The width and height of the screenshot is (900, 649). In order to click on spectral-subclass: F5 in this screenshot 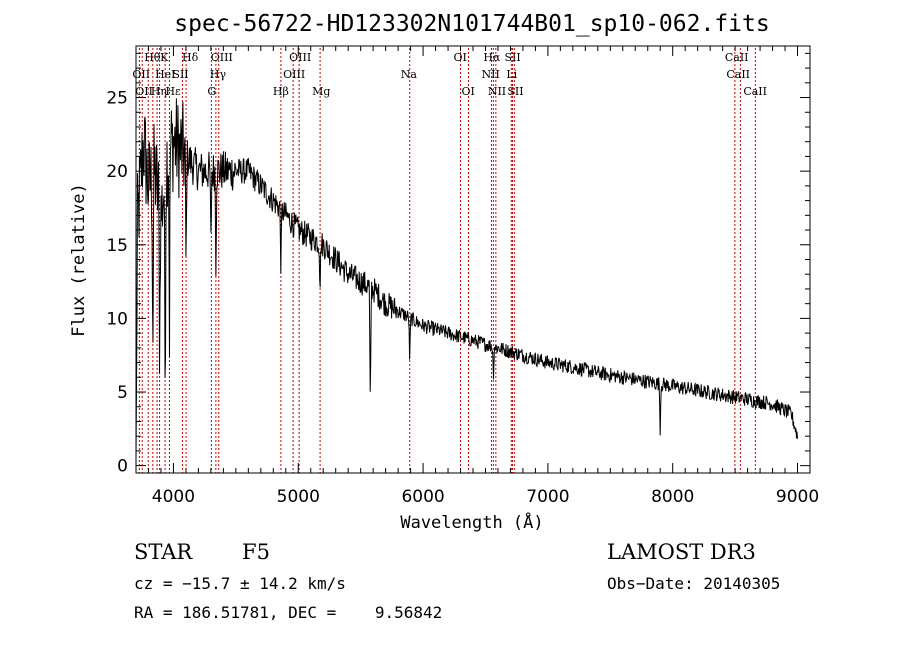, I will do `click(256, 552)`.